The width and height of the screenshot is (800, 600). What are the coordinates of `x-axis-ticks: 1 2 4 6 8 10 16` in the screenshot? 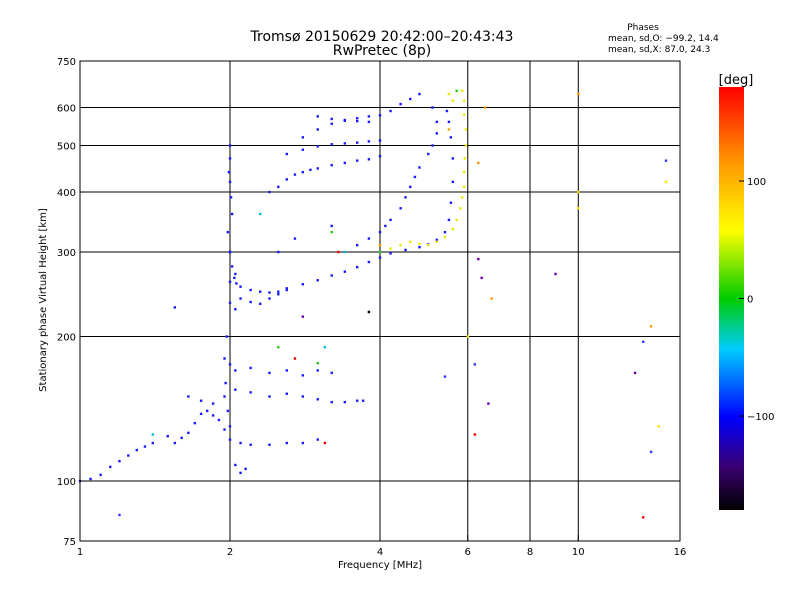 It's located at (382, 546).